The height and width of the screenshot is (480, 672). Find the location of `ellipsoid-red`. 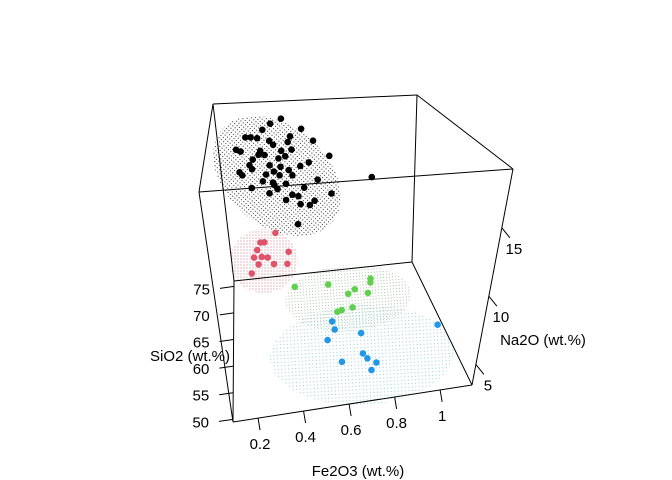

ellipsoid-red is located at coordinates (264, 261).